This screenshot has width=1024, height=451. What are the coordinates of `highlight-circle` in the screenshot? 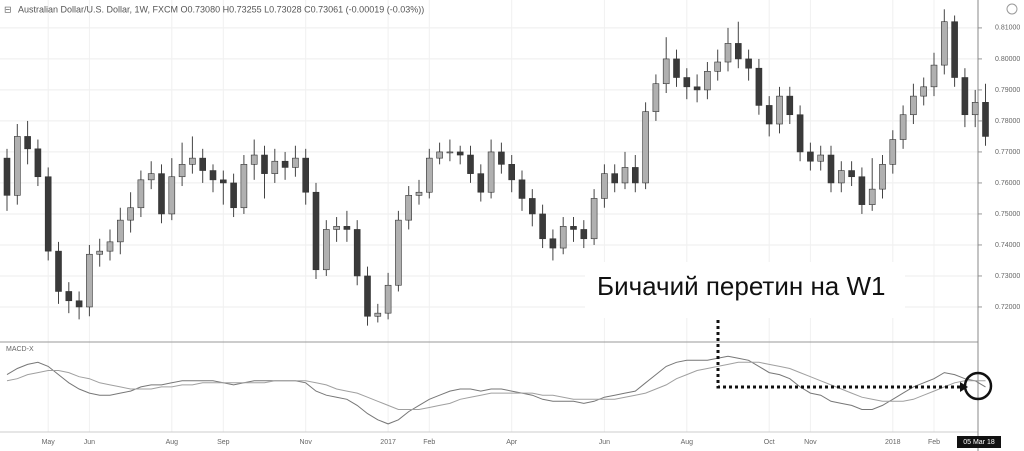 It's located at (978, 386).